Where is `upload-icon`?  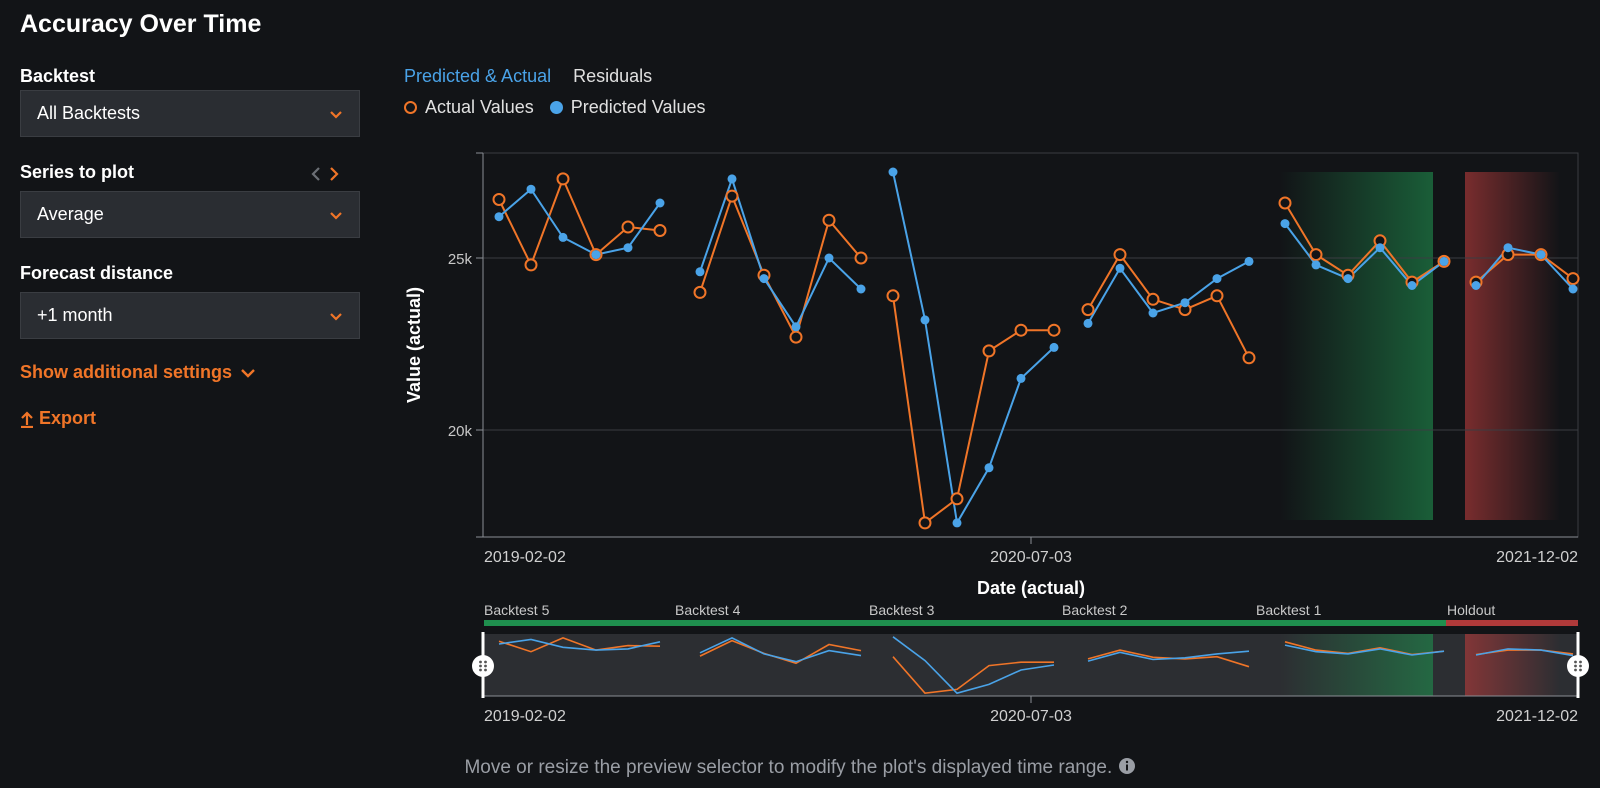 upload-icon is located at coordinates (27, 419).